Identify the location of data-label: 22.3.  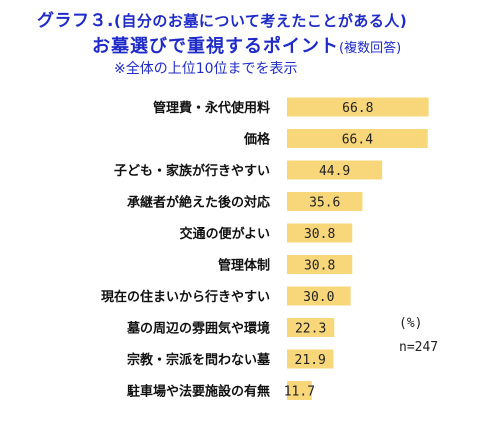
(310, 329).